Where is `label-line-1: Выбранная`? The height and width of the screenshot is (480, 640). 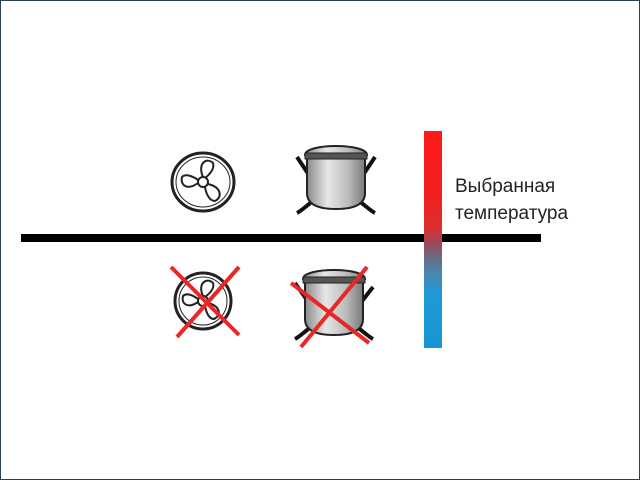
label-line-1: Выбранная is located at coordinates (505, 186).